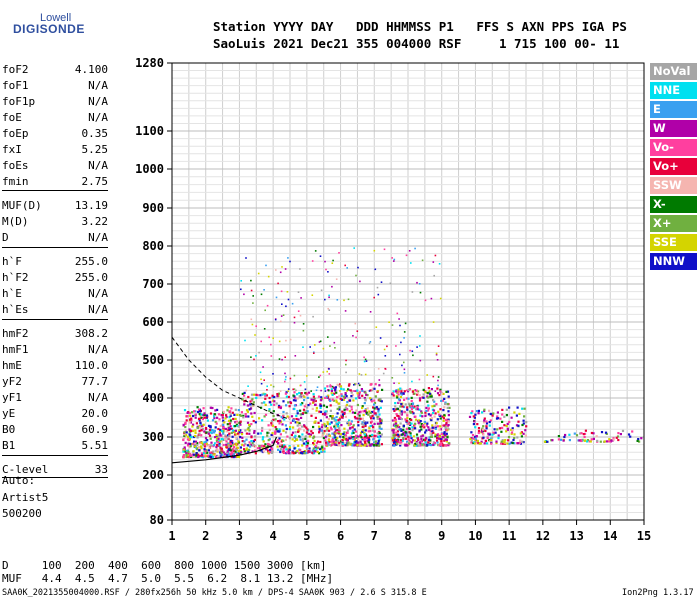 The height and width of the screenshot is (600, 700). Describe the element at coordinates (25, 497) in the screenshot. I see `auto-artist: Artist5` at that location.